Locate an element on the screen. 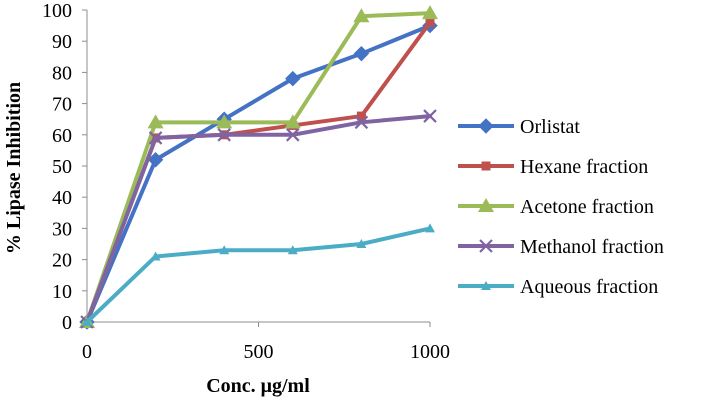 The width and height of the screenshot is (709, 400). y-tick-label: 20 is located at coordinates (62, 261).